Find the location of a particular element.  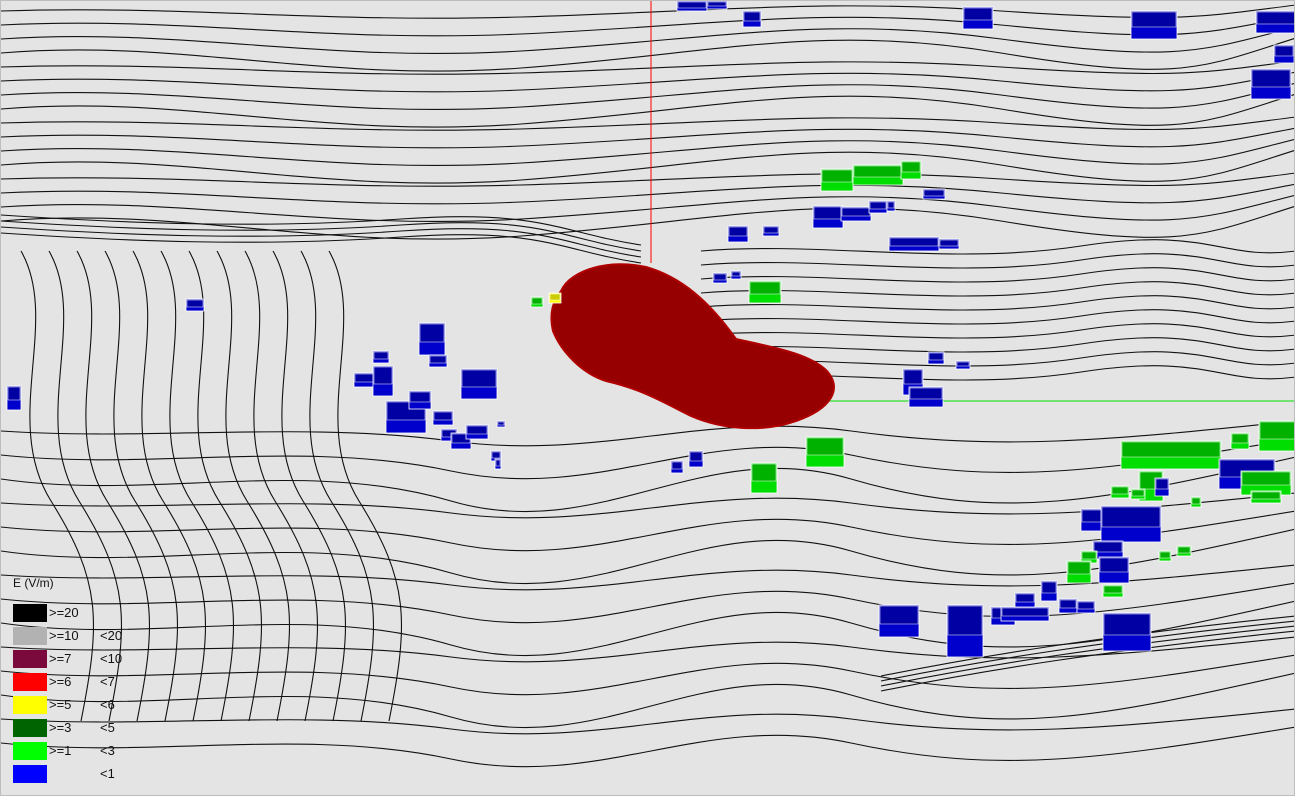

legend-row: <1 is located at coordinates (88, 774).